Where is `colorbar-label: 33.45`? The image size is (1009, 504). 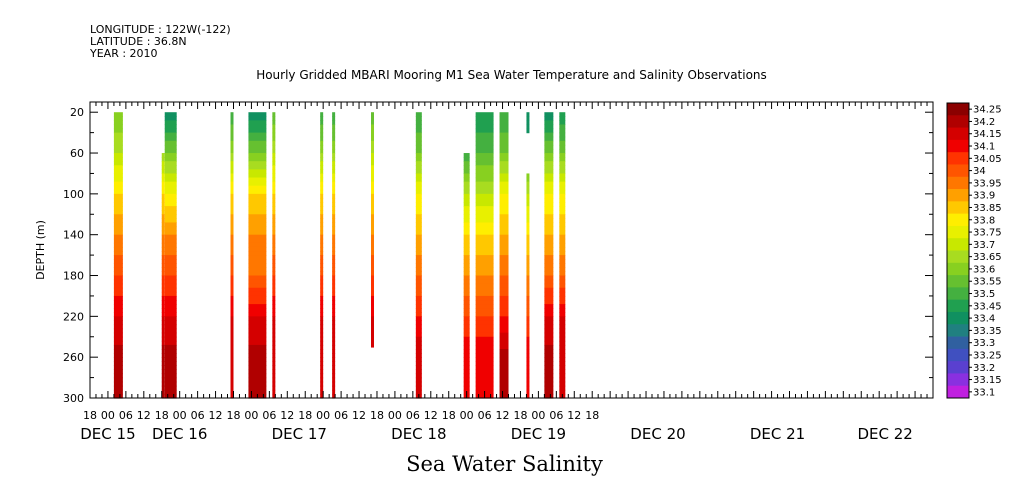
colorbar-label: 33.45 is located at coordinates (987, 306).